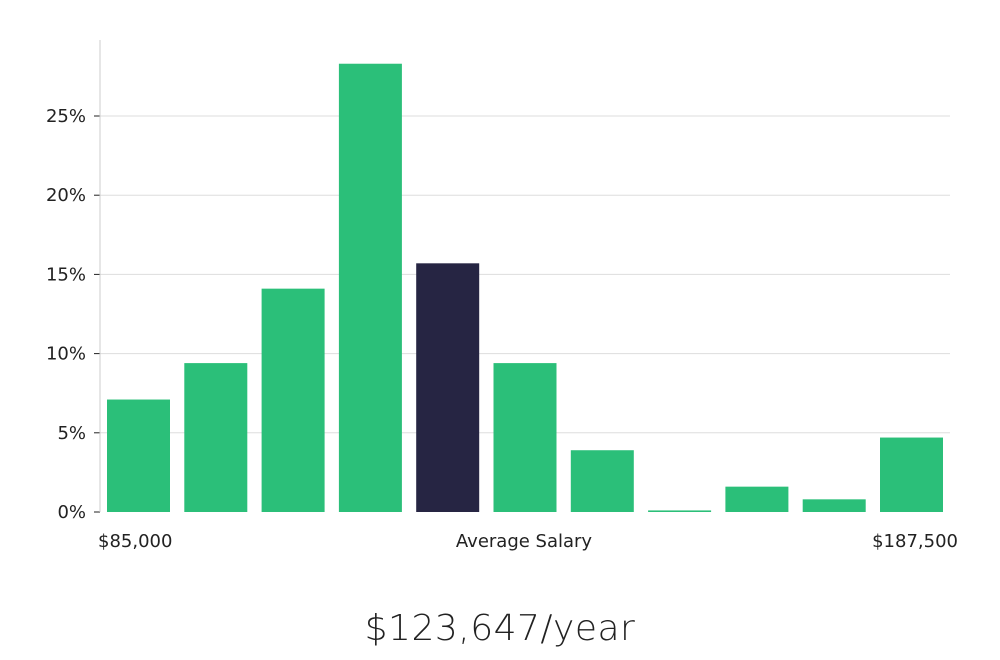  What do you see at coordinates (66, 116) in the screenshot?
I see `y-tick-label: 25%` at bounding box center [66, 116].